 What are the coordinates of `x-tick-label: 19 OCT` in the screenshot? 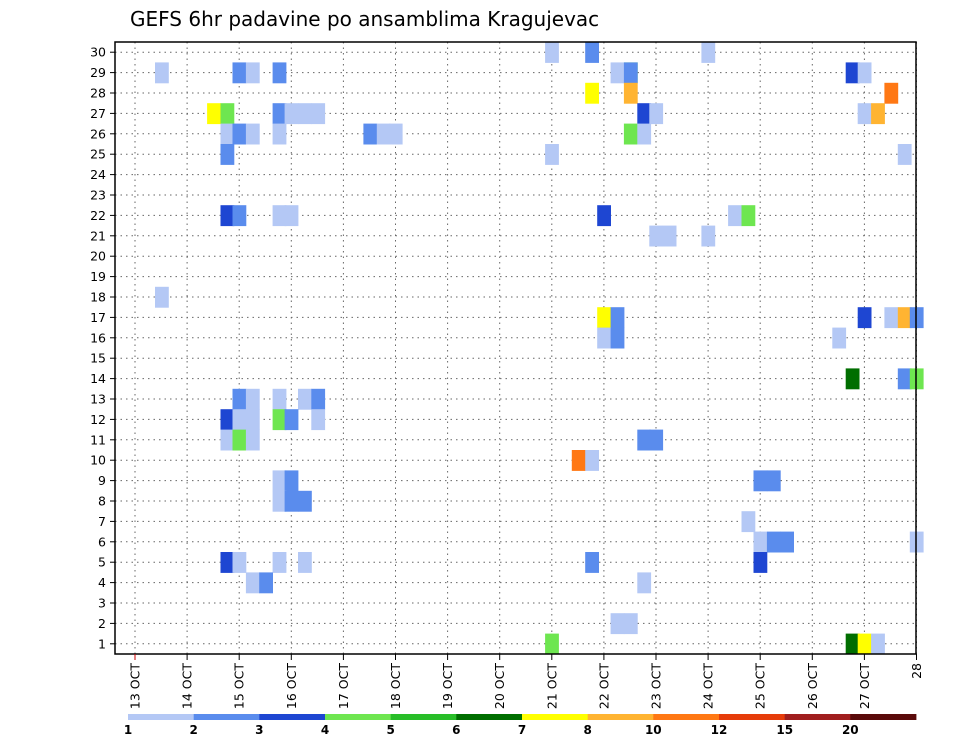 It's located at (447, 686).